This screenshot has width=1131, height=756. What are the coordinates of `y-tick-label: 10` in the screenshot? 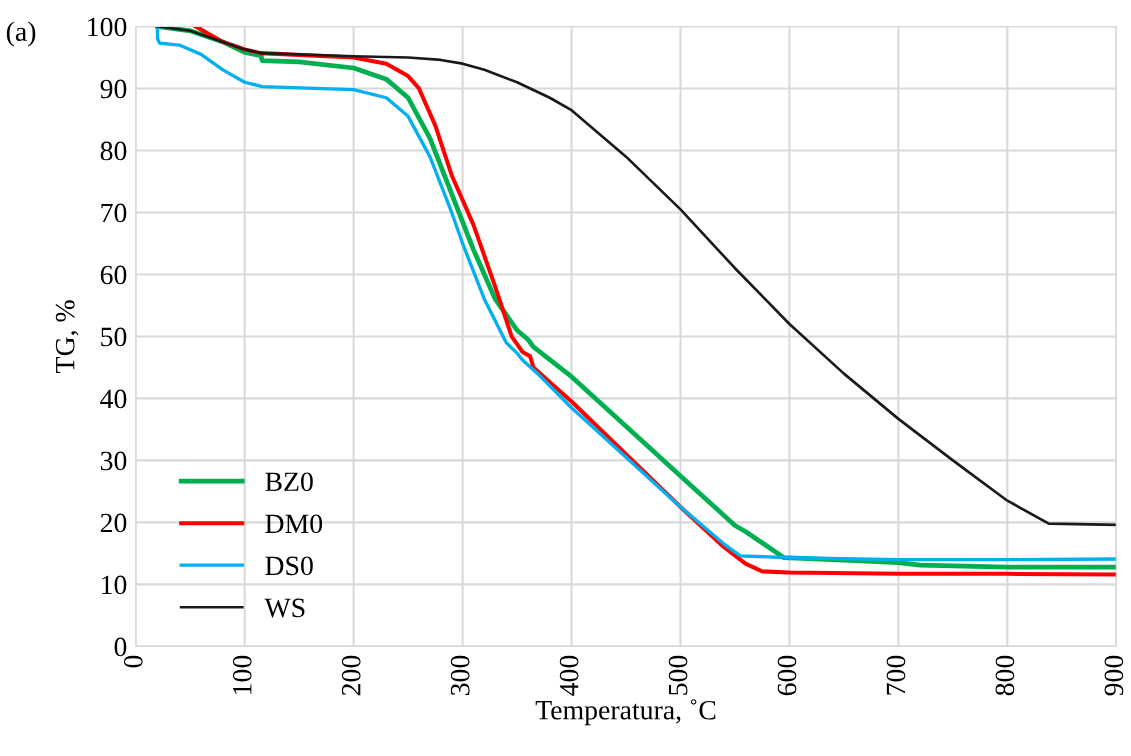 It's located at (114, 585).